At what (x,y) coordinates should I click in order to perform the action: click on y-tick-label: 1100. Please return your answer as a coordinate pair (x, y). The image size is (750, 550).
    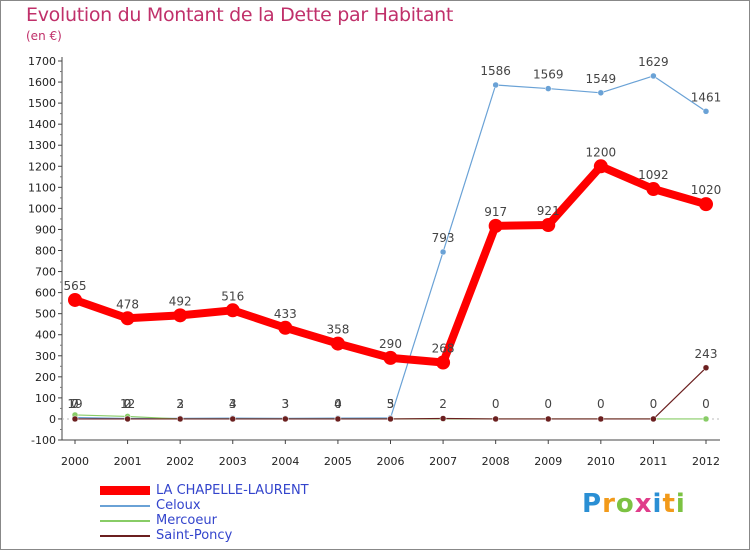
    Looking at the image, I should click on (42, 187).